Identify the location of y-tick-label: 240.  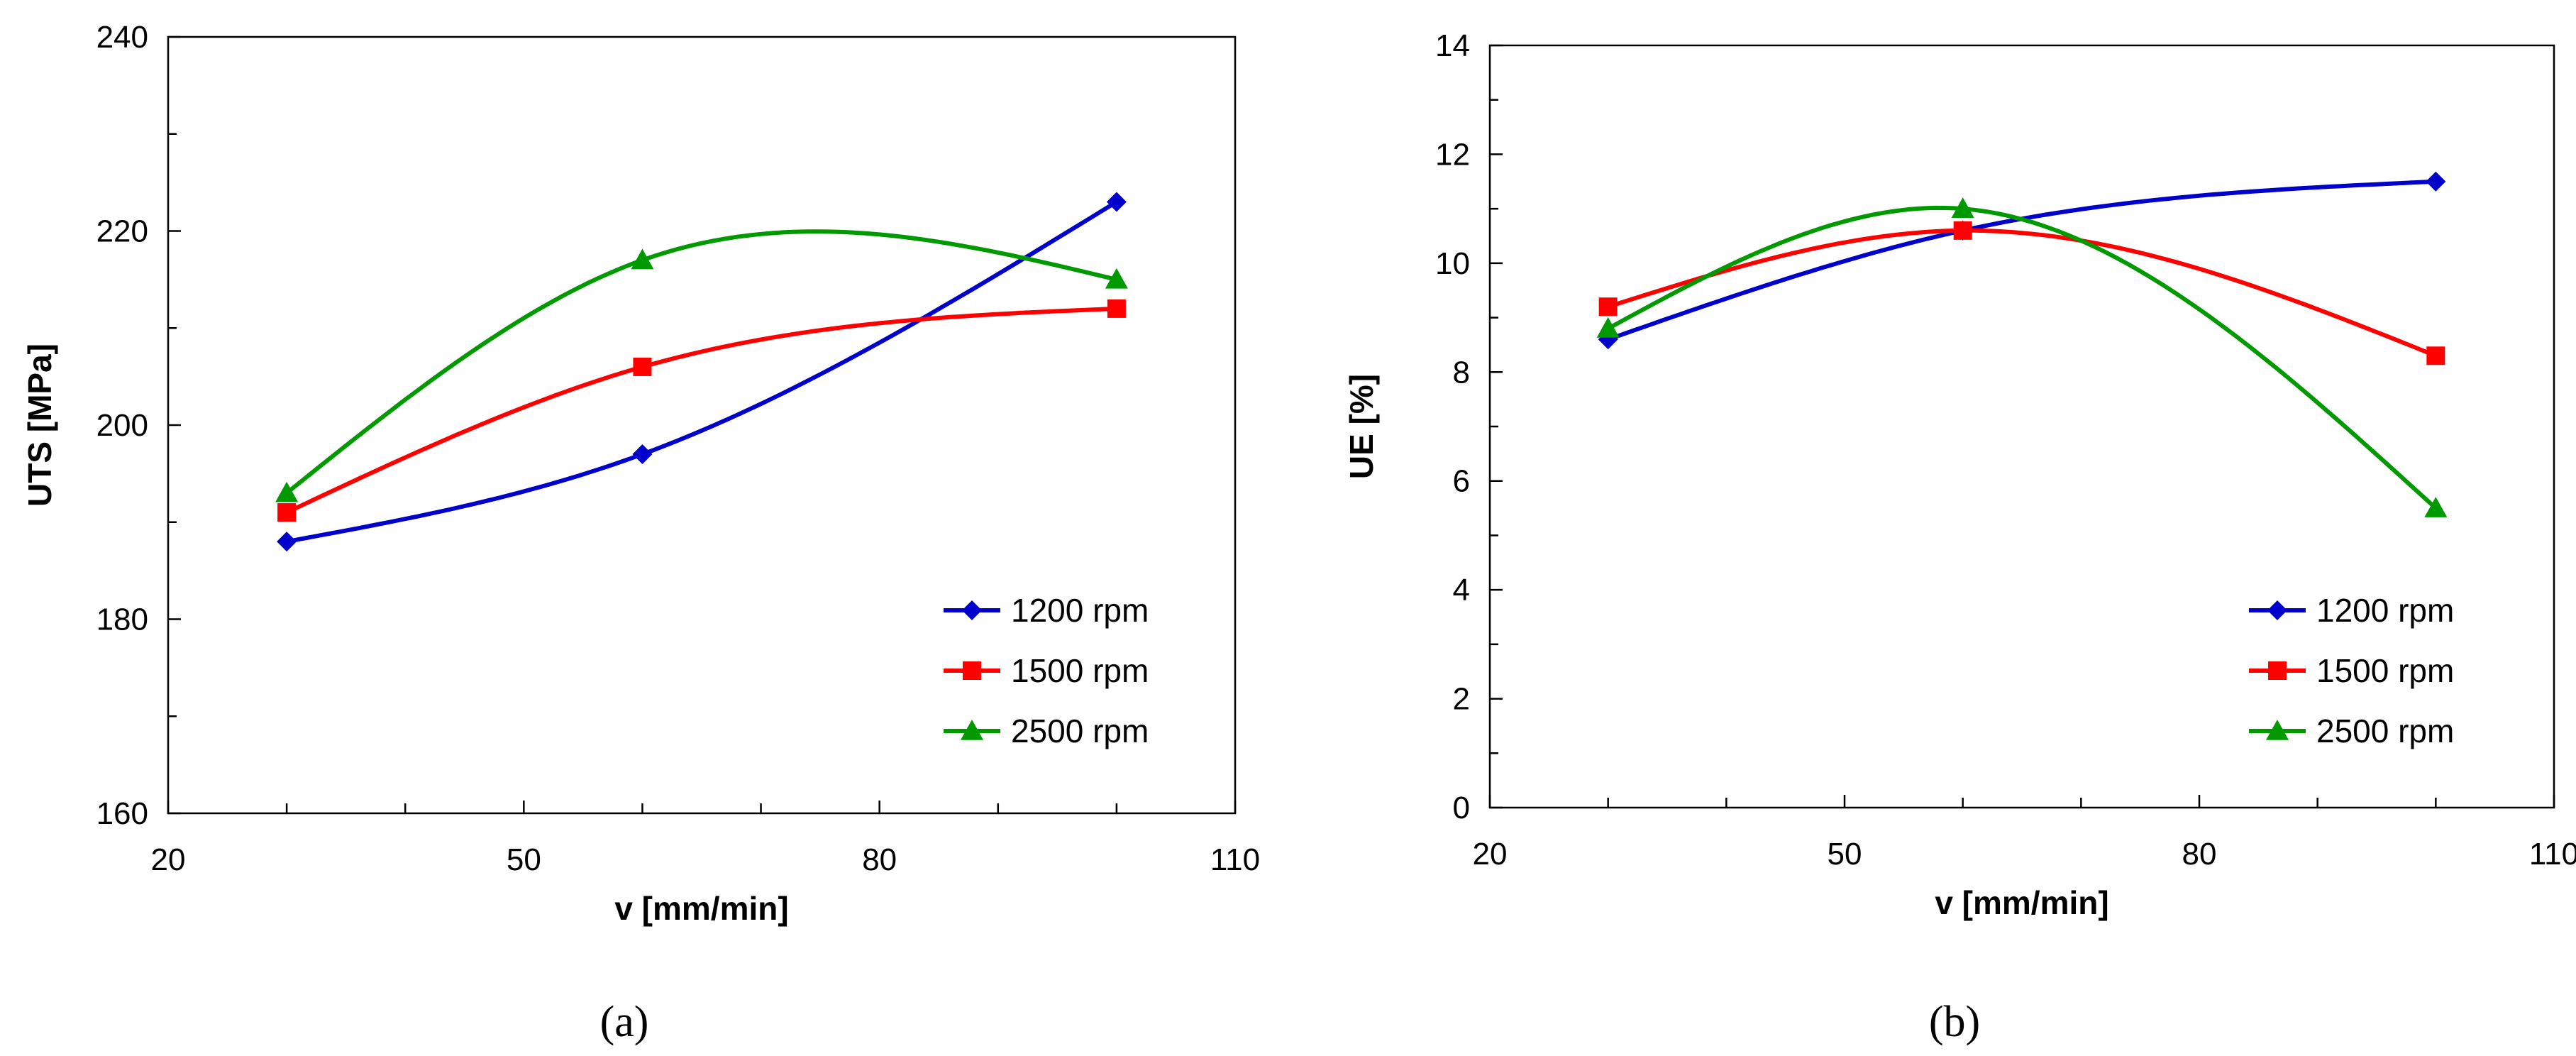
(122, 38).